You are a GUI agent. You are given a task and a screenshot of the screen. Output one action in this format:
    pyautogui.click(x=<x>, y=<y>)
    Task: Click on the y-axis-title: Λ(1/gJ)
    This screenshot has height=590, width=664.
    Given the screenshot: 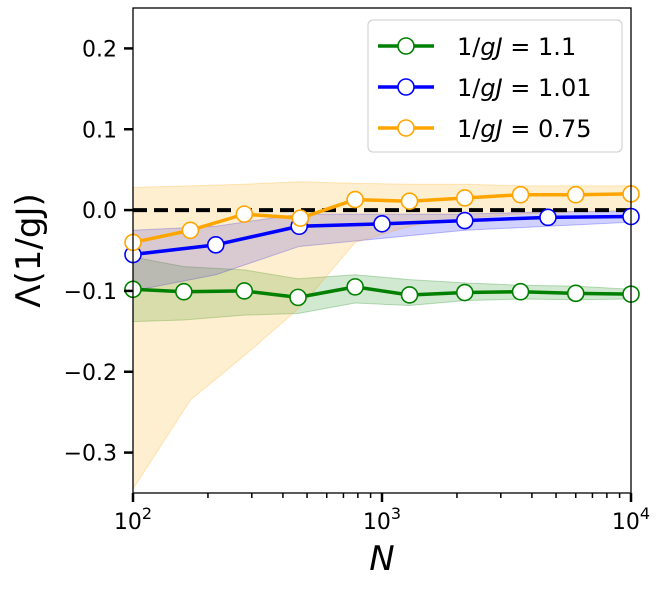 What is the action you would take?
    pyautogui.click(x=29, y=250)
    